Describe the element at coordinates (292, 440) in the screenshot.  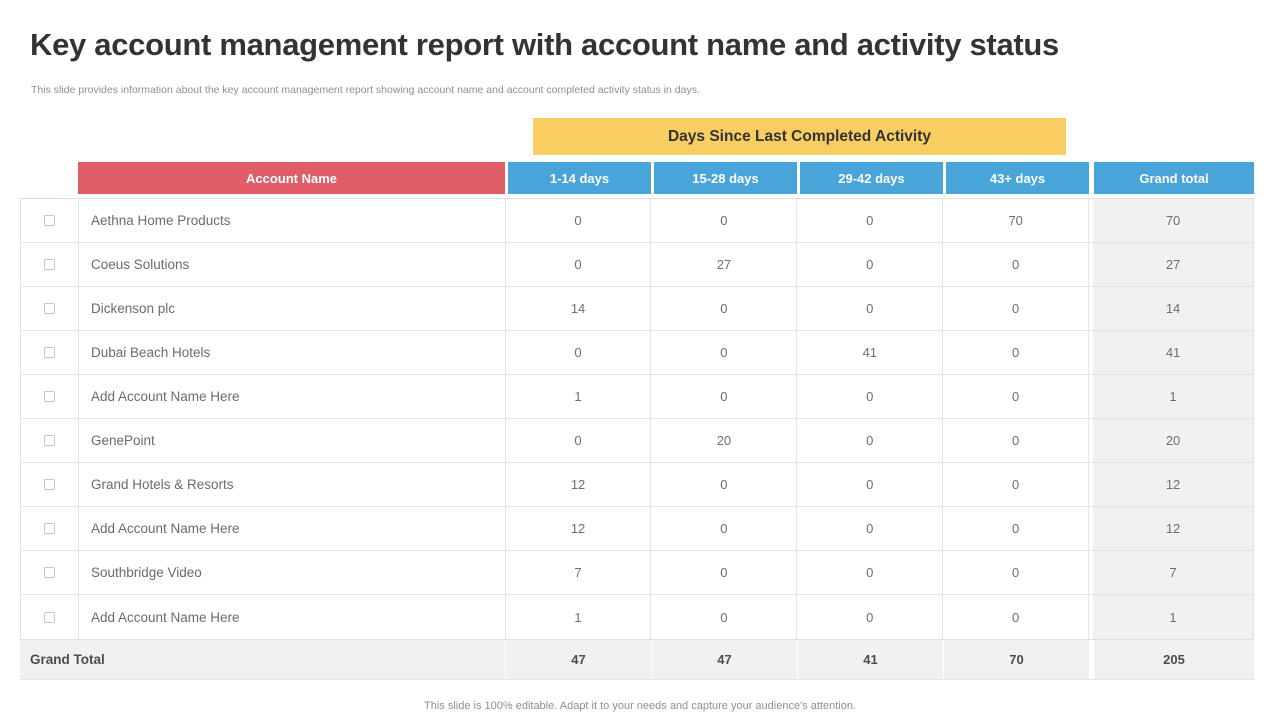
I see `account-name-cell: GenePoint` at that location.